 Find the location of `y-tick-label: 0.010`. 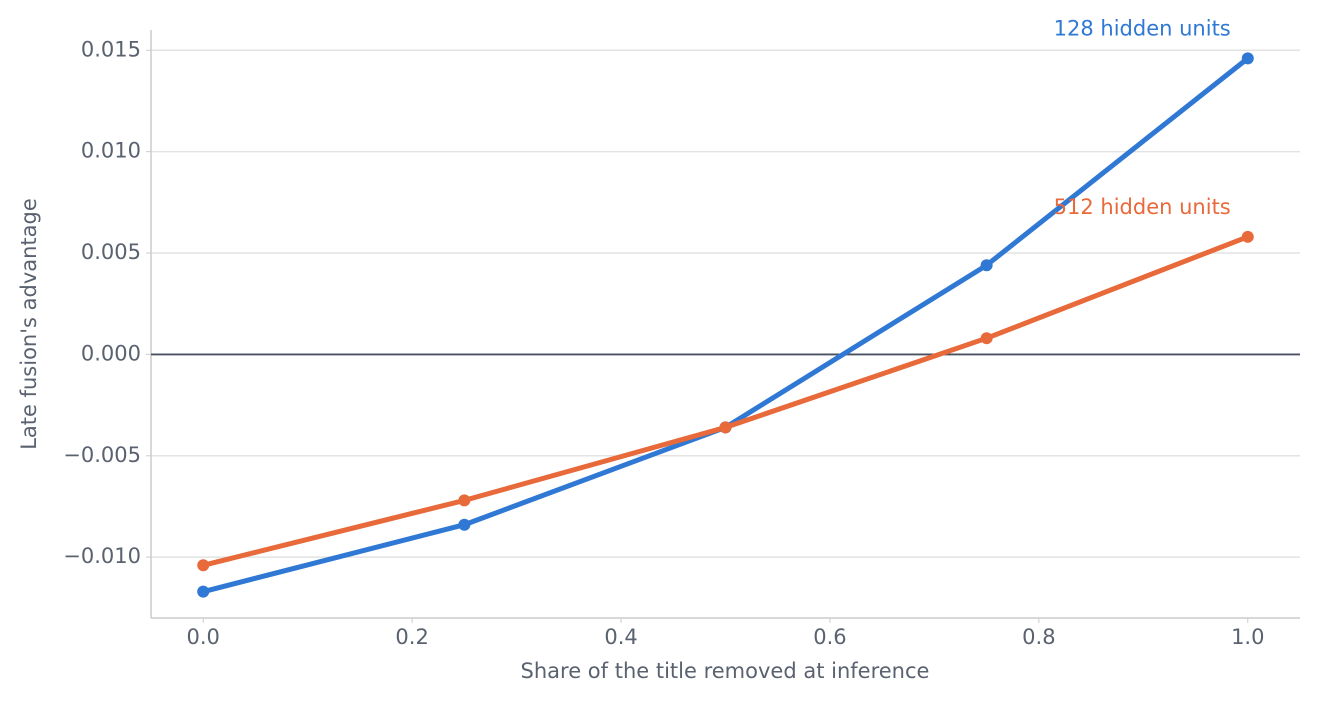

y-tick-label: 0.010 is located at coordinates (111, 151).